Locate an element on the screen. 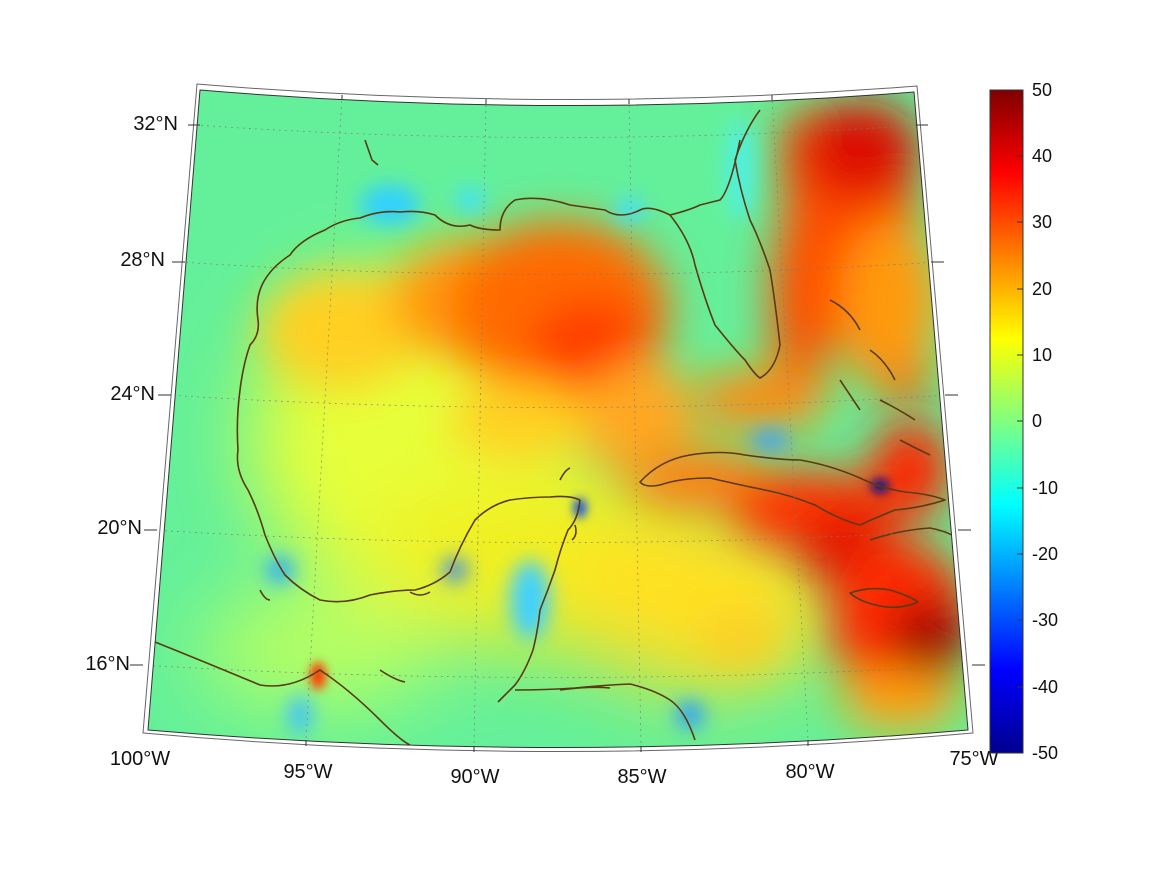  coastline-yucatan is located at coordinates (539, 601).